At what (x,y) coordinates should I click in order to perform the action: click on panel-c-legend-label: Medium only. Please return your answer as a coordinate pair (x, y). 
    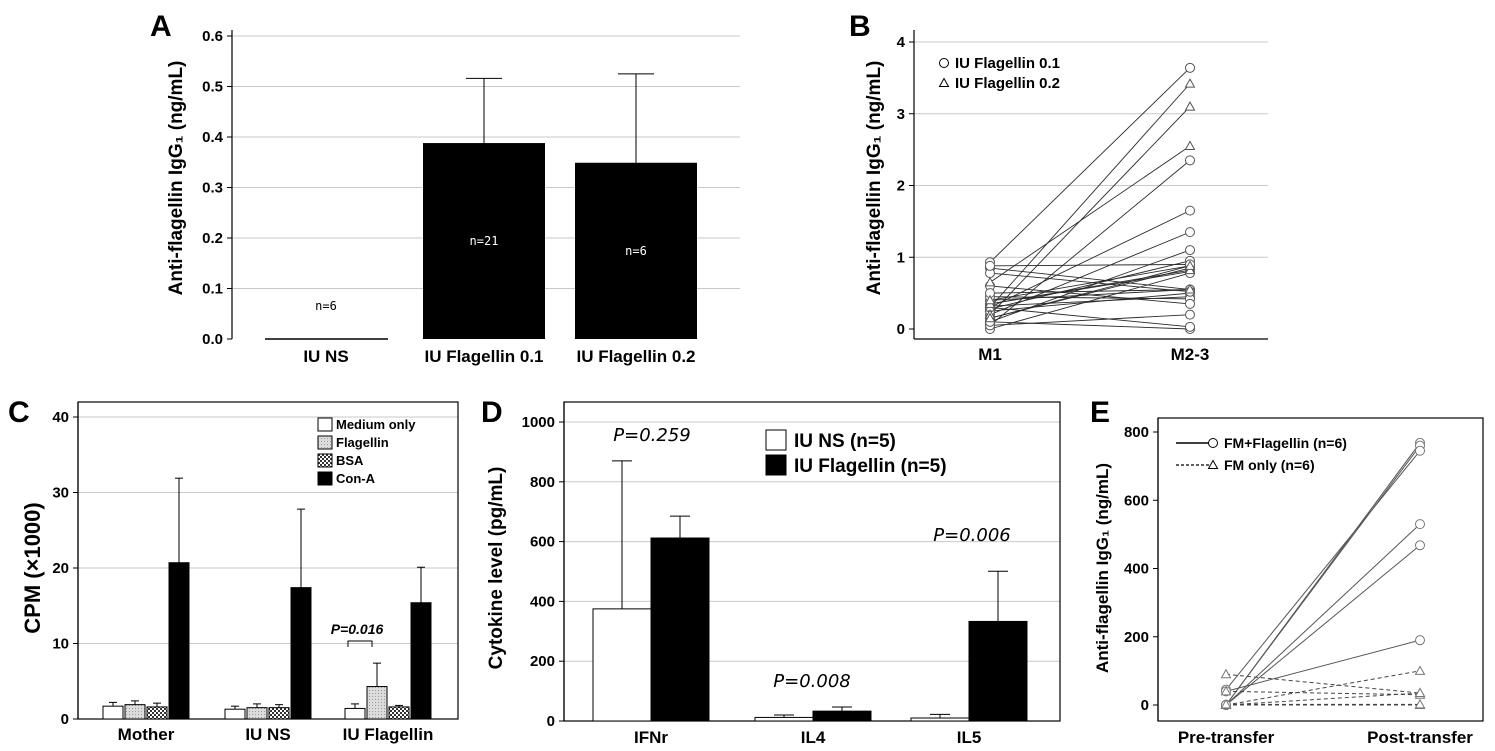
    Looking at the image, I should click on (376, 424).